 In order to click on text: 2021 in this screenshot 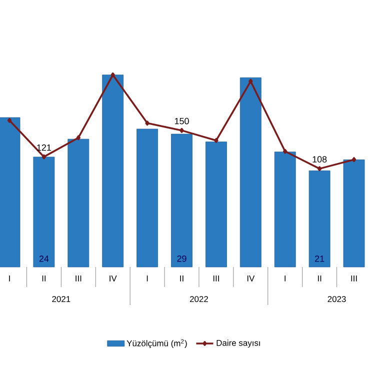, I will do `click(61, 299)`.